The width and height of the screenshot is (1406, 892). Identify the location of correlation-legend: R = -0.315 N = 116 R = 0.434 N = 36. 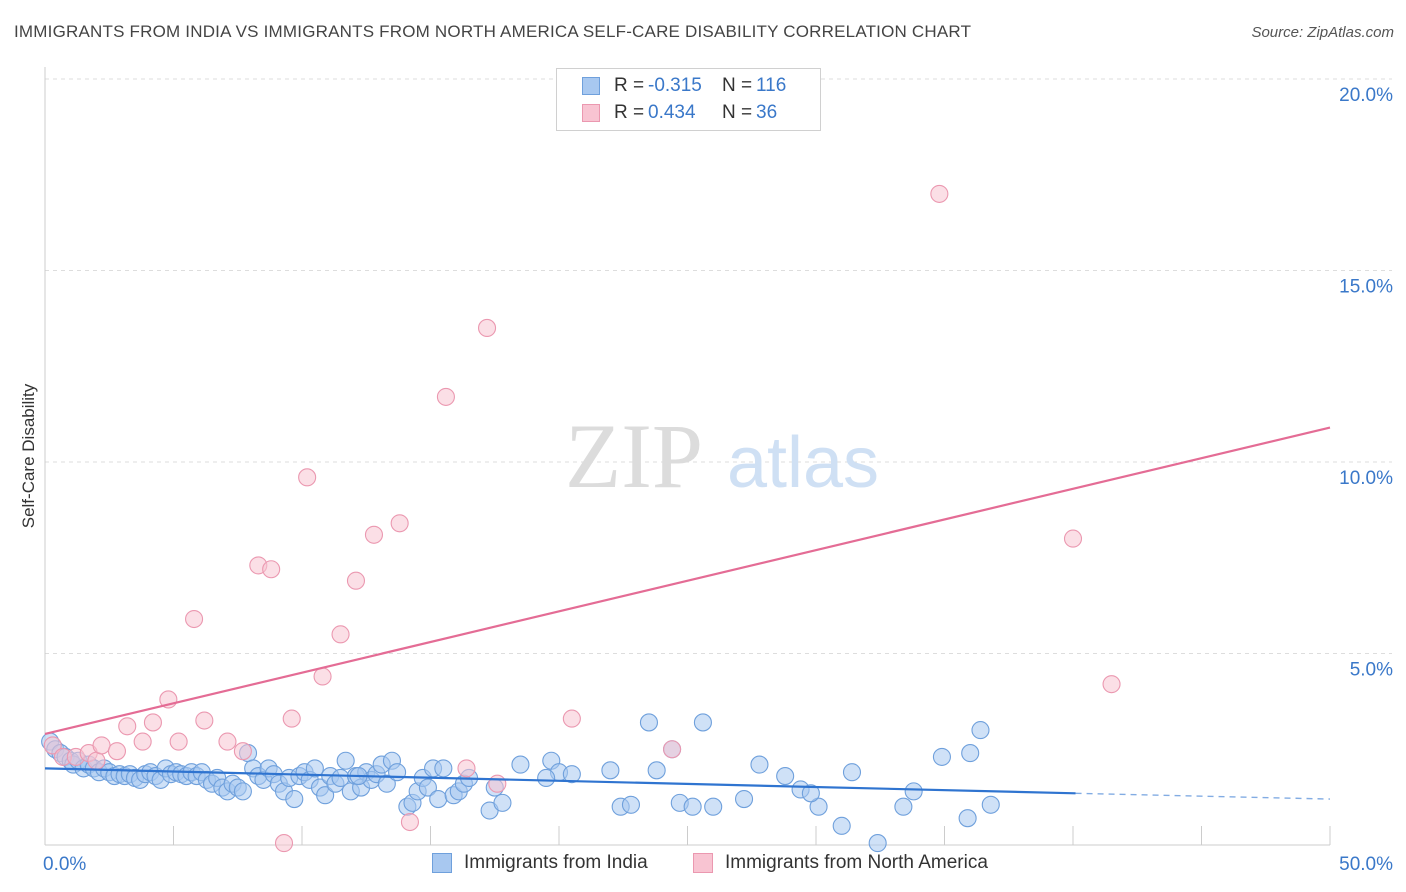
(688, 99).